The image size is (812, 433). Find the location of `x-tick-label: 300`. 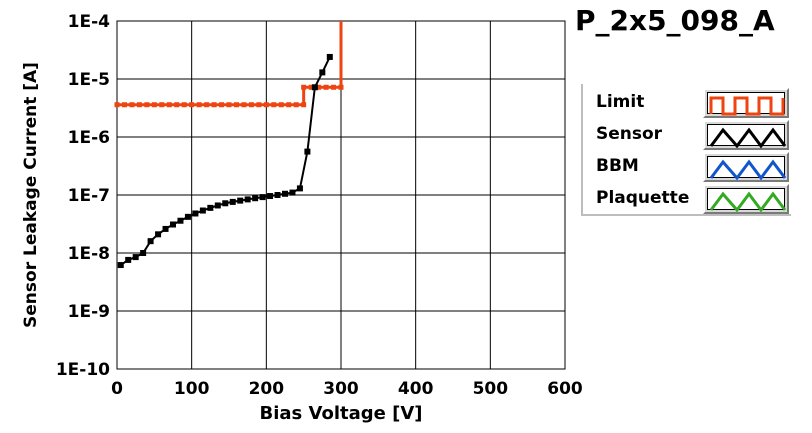

x-tick-label: 300 is located at coordinates (341, 389).